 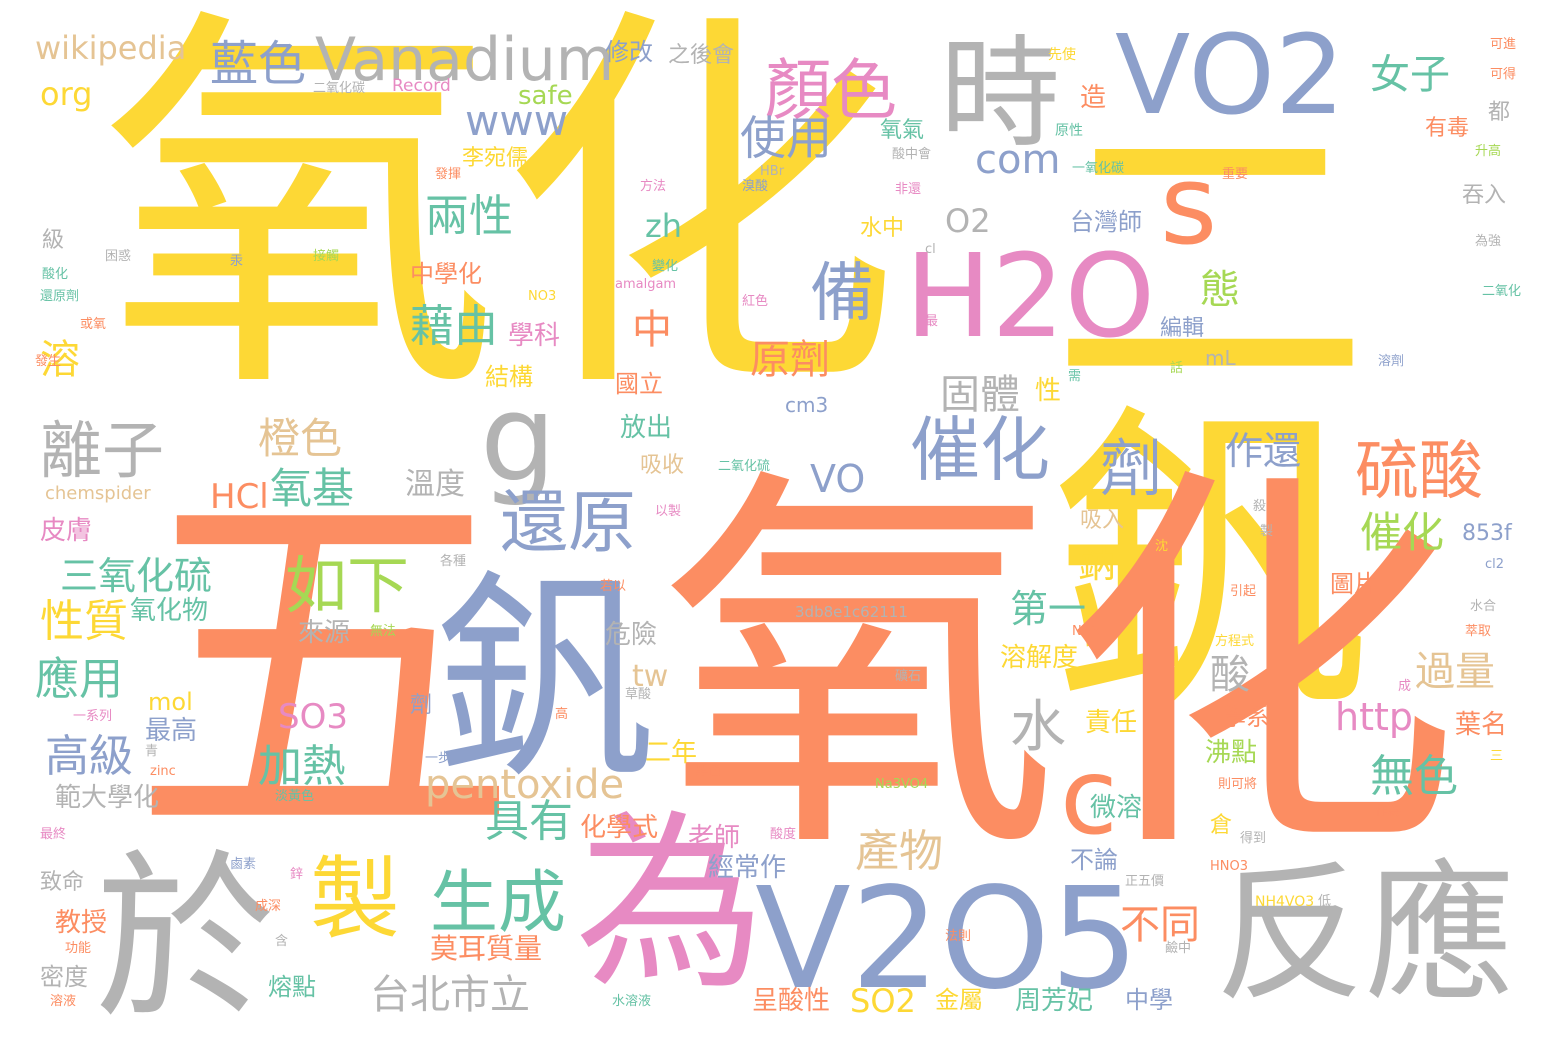 What do you see at coordinates (1374, 717) in the screenshot?
I see `word-cloud-word: http` at bounding box center [1374, 717].